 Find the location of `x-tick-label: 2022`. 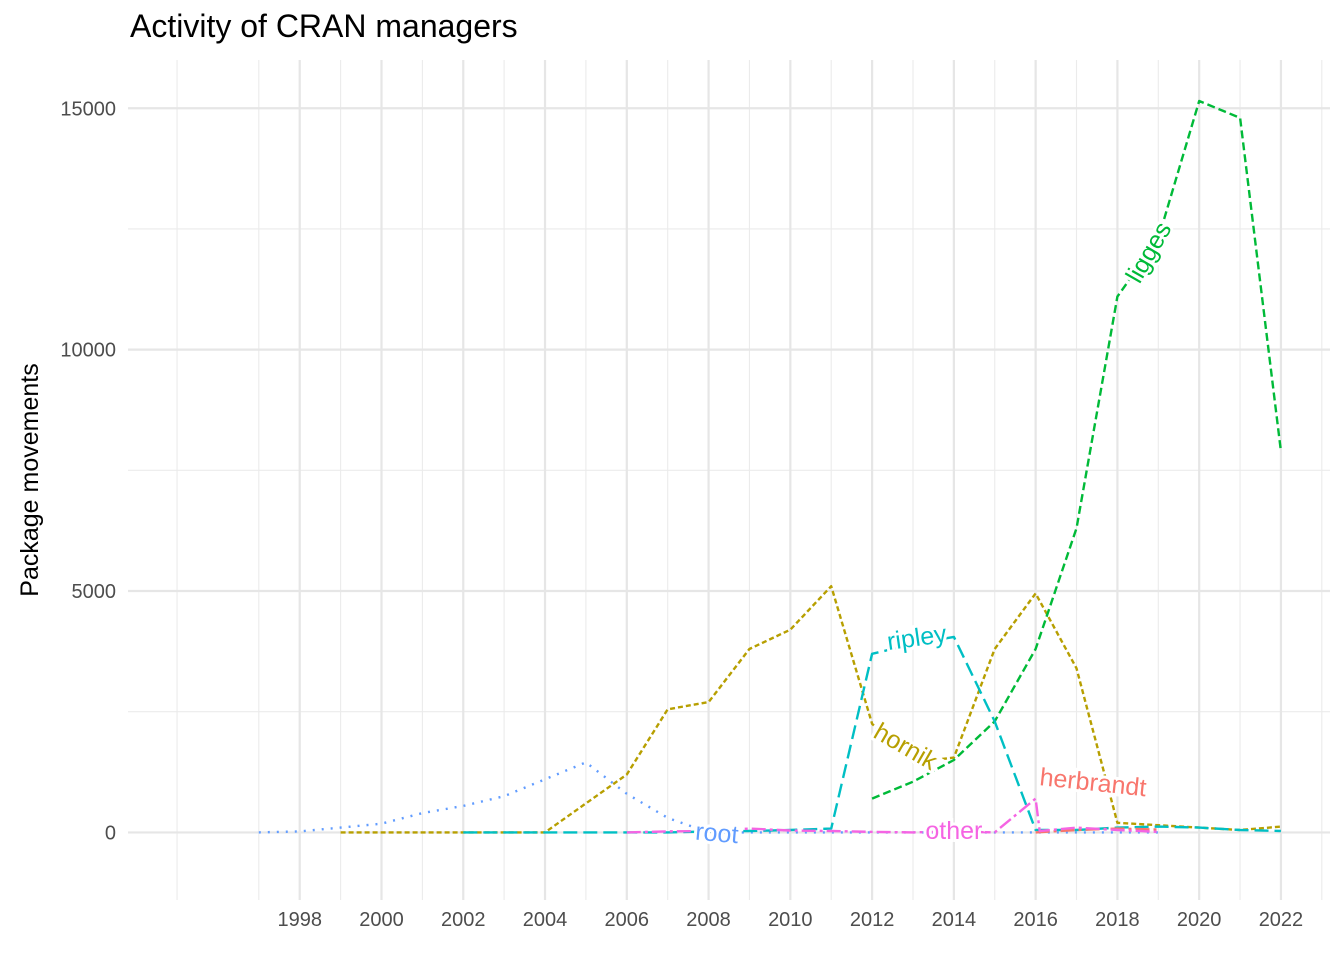

x-tick-label: 2022 is located at coordinates (1281, 920).